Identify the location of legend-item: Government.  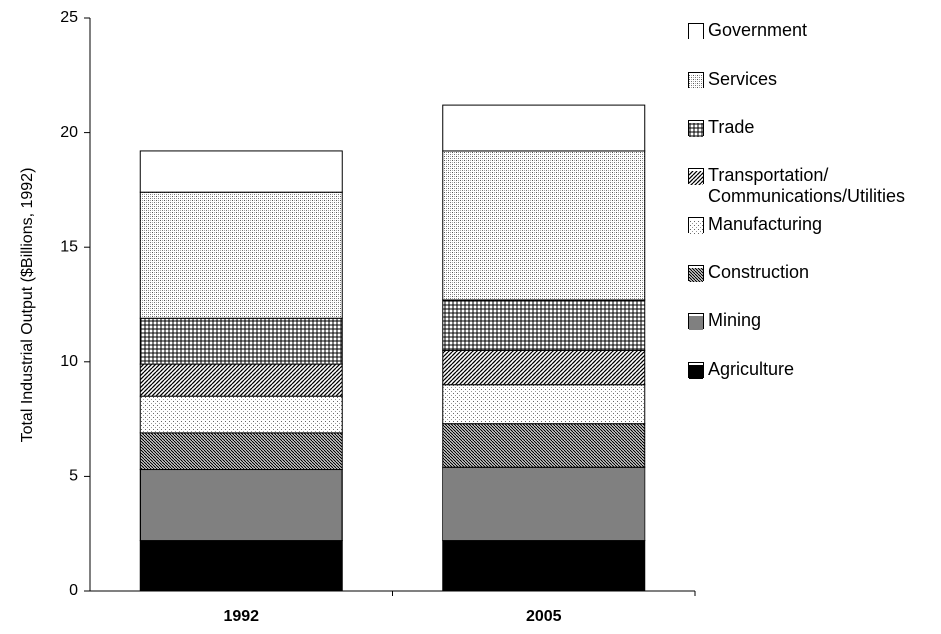
(747, 30).